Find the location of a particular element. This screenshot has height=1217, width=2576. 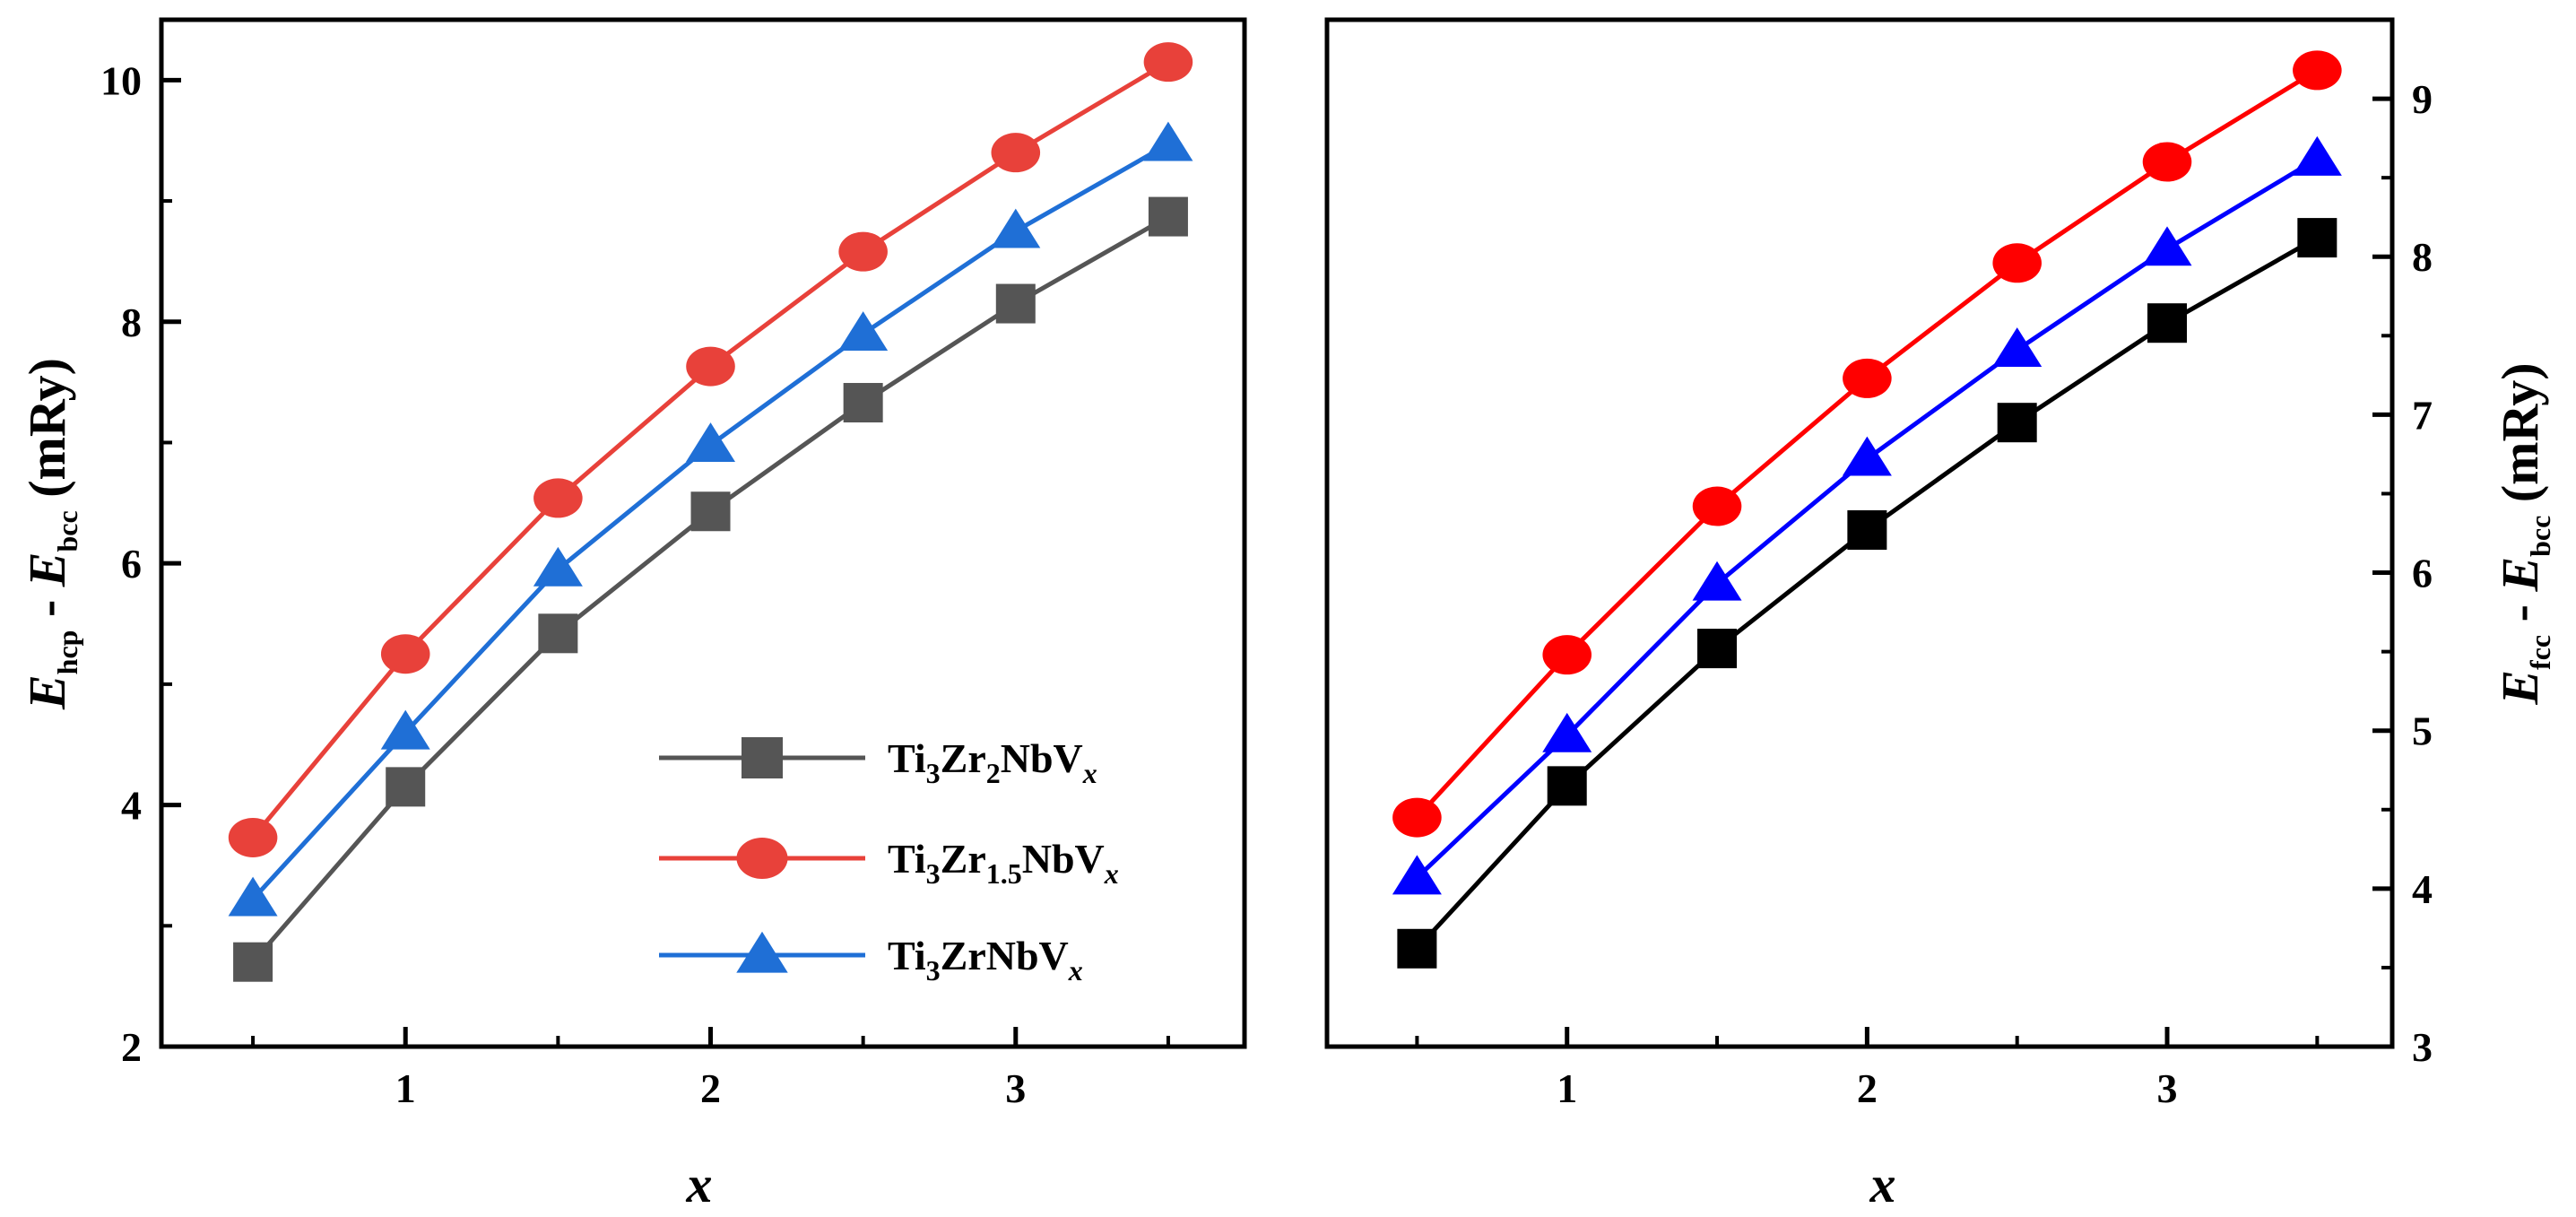

y-tick-label: 10 is located at coordinates (121, 80).